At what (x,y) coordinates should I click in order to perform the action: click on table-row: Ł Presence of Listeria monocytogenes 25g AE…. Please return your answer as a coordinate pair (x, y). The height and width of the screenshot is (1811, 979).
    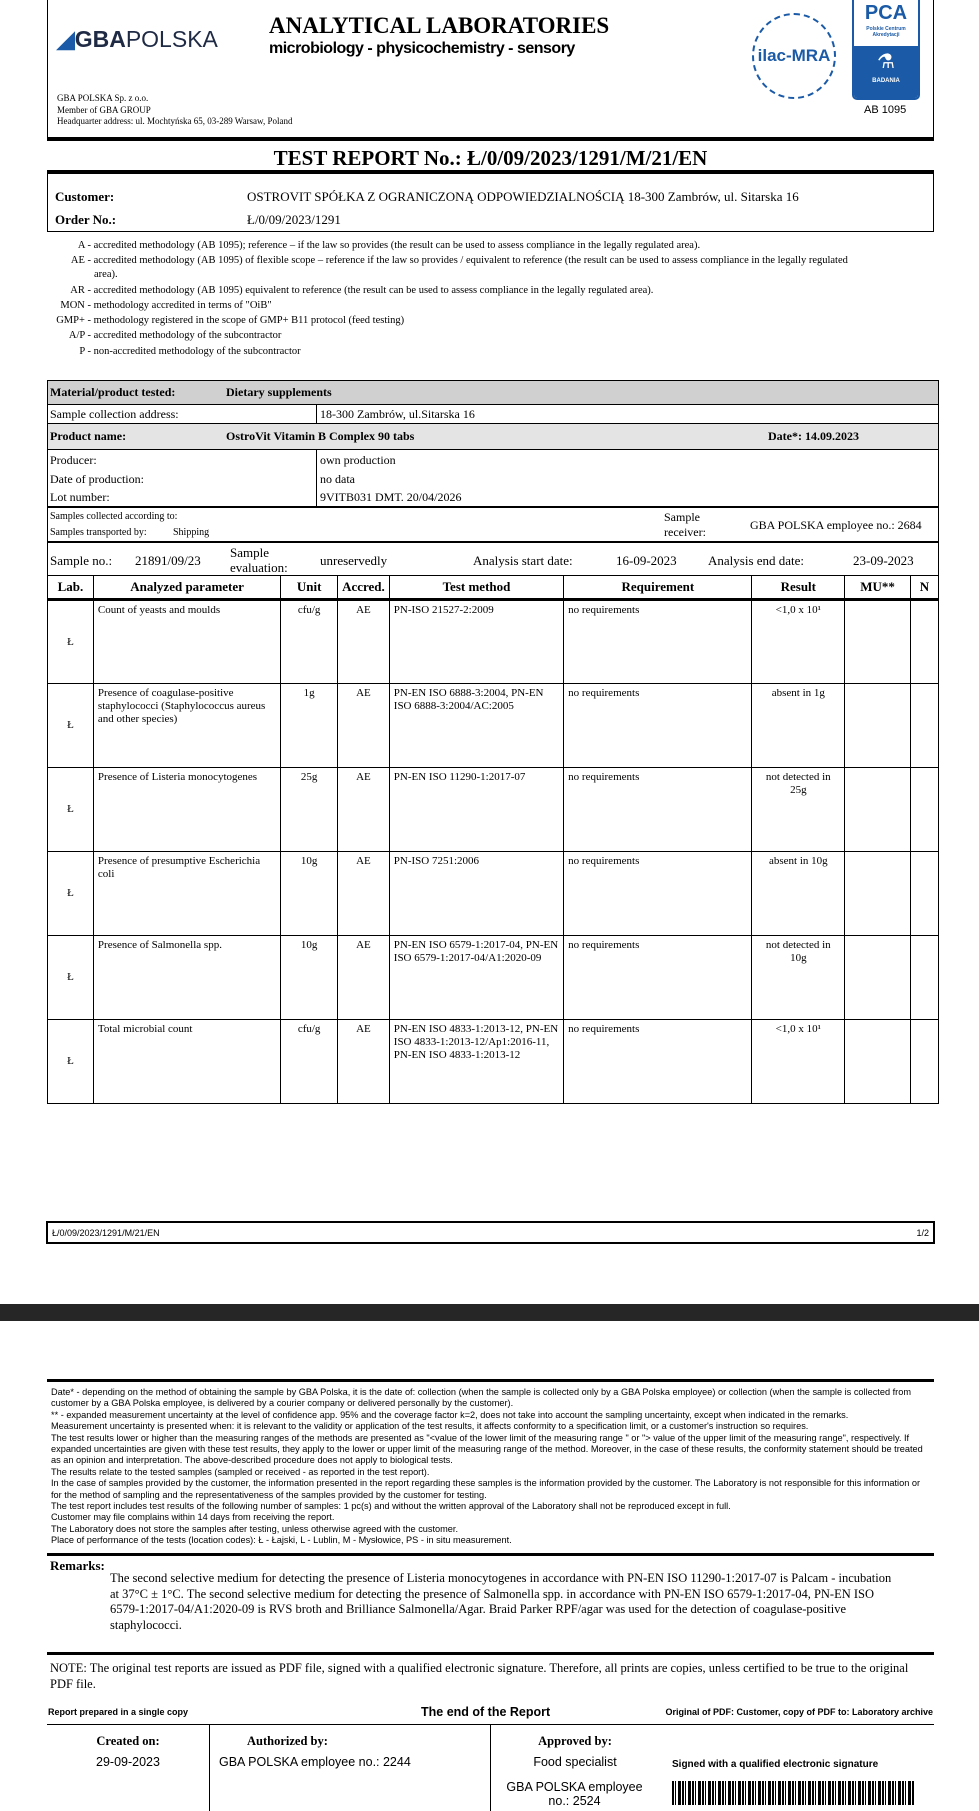
    Looking at the image, I should click on (493, 809).